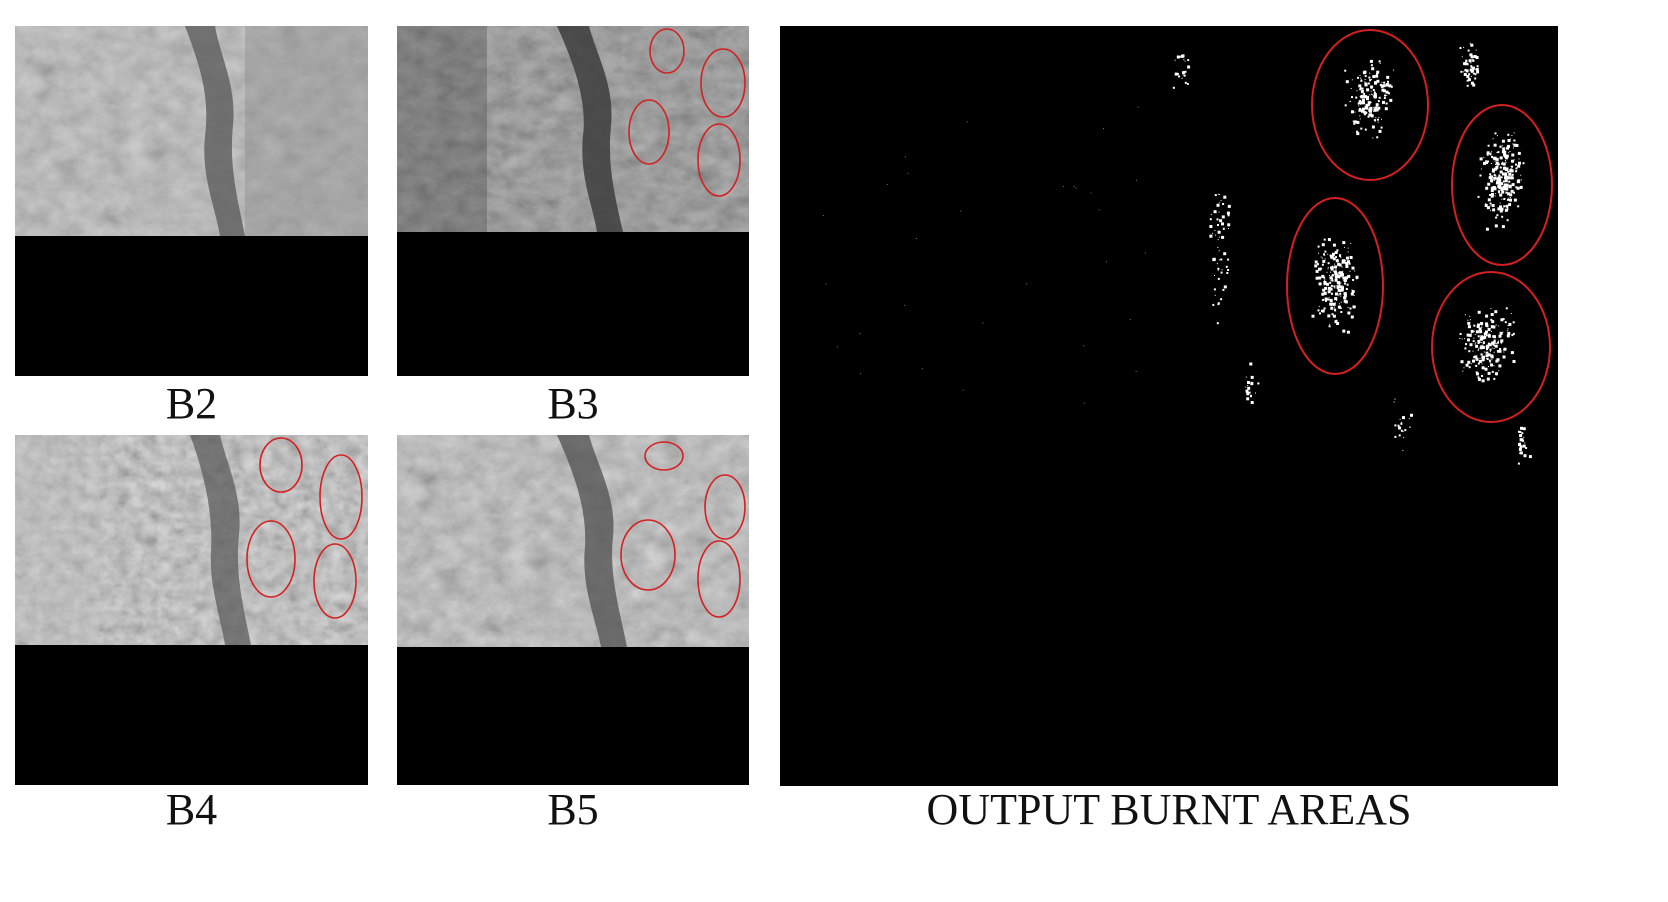 This screenshot has width=1668, height=902. Describe the element at coordinates (191, 809) in the screenshot. I see `b4-caption: B4` at that location.